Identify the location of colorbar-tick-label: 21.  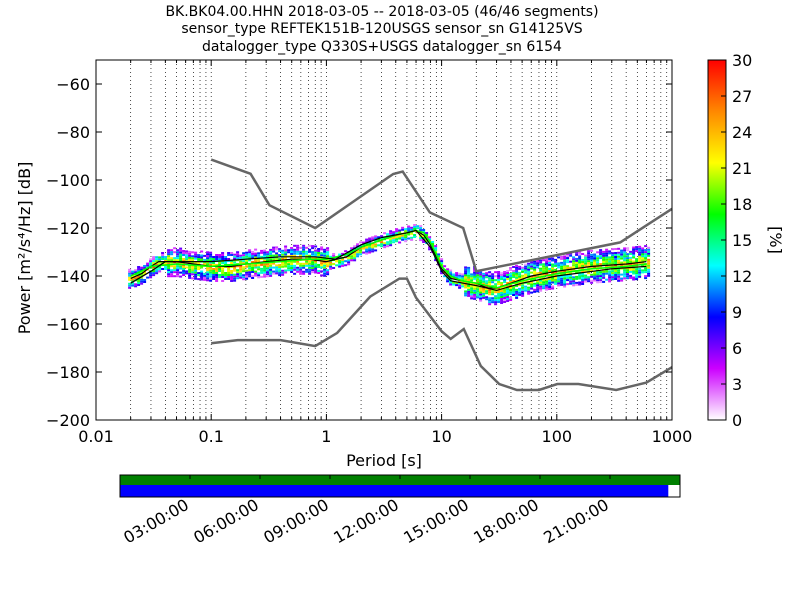
(742, 168).